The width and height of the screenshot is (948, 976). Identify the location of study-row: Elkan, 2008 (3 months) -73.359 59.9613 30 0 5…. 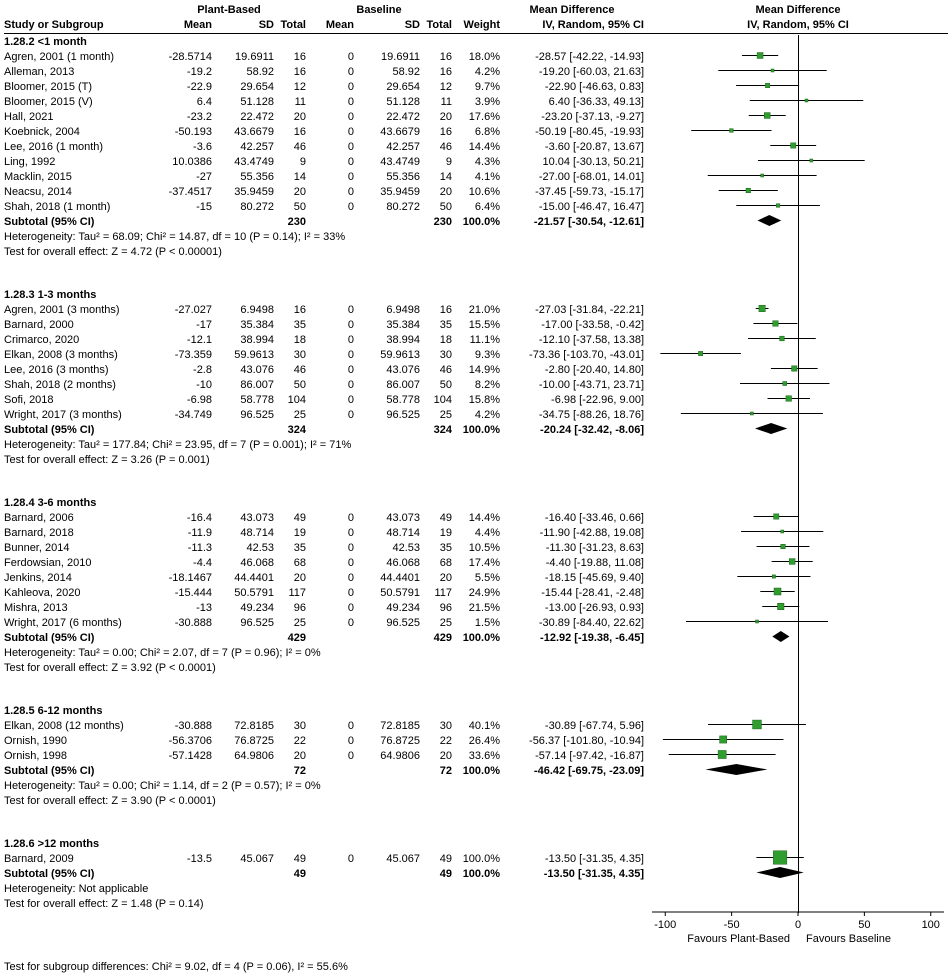
(476, 354).